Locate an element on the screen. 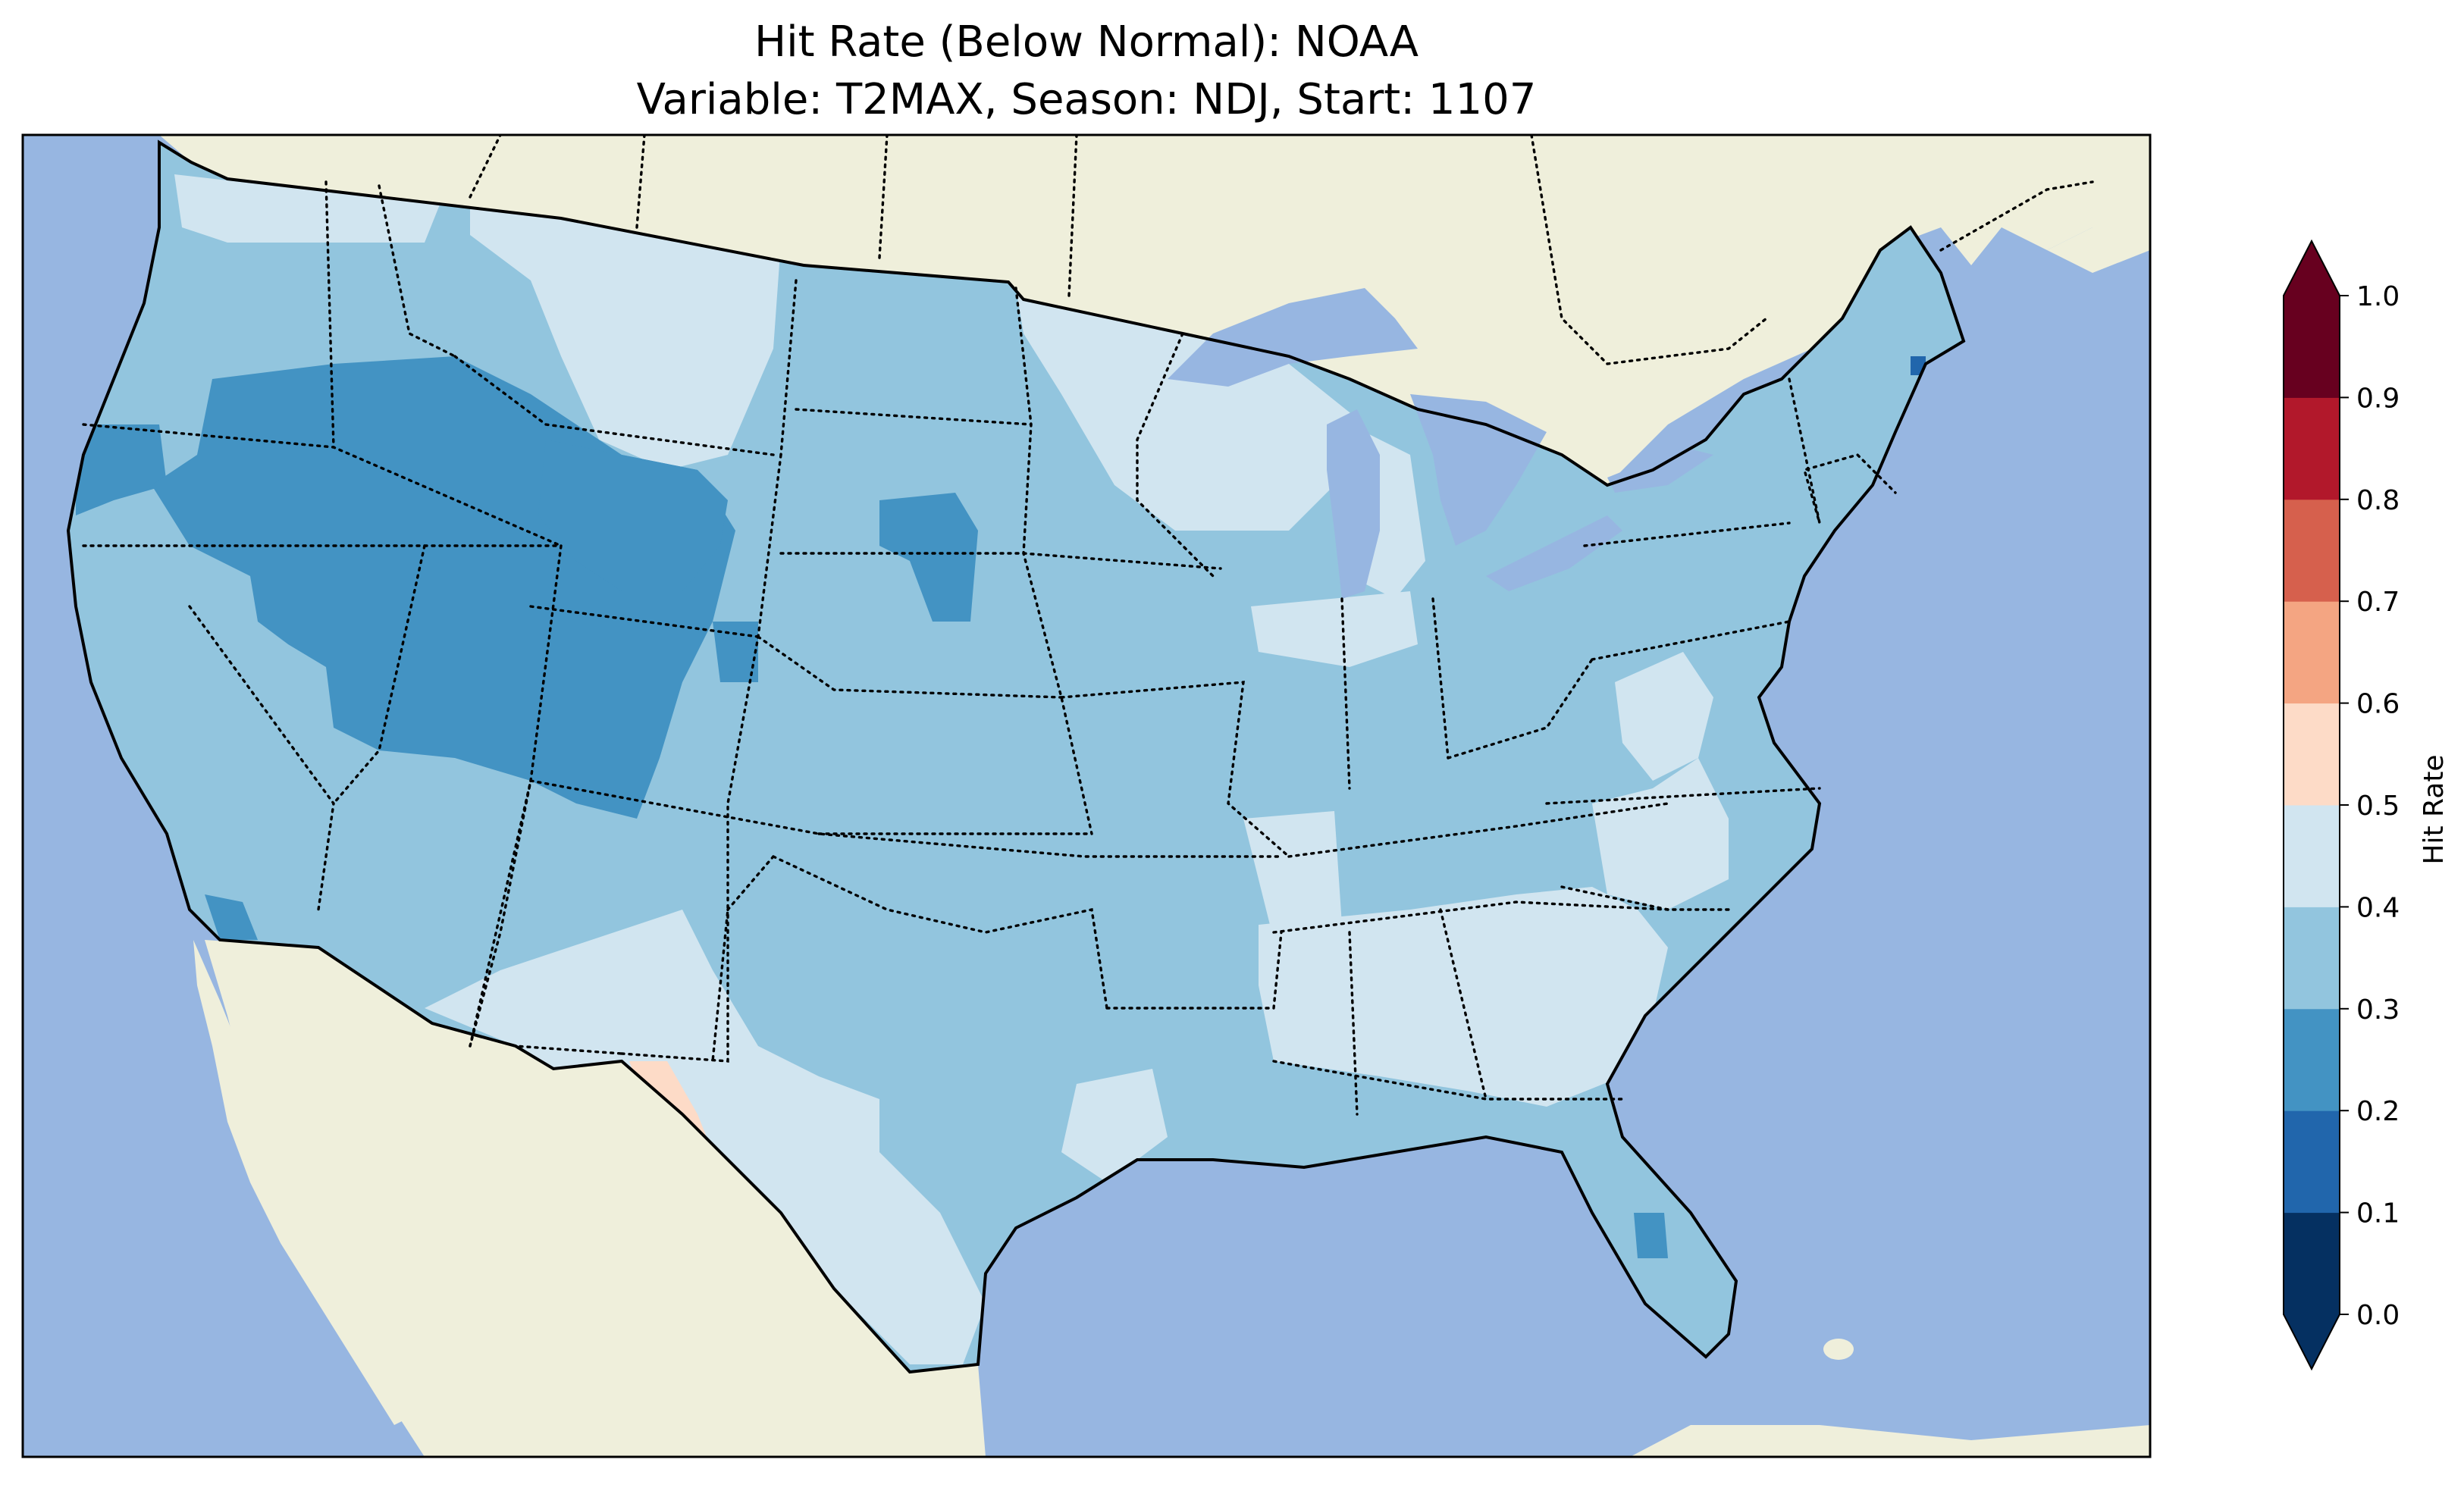  border-wa-or is located at coordinates (322, 485).